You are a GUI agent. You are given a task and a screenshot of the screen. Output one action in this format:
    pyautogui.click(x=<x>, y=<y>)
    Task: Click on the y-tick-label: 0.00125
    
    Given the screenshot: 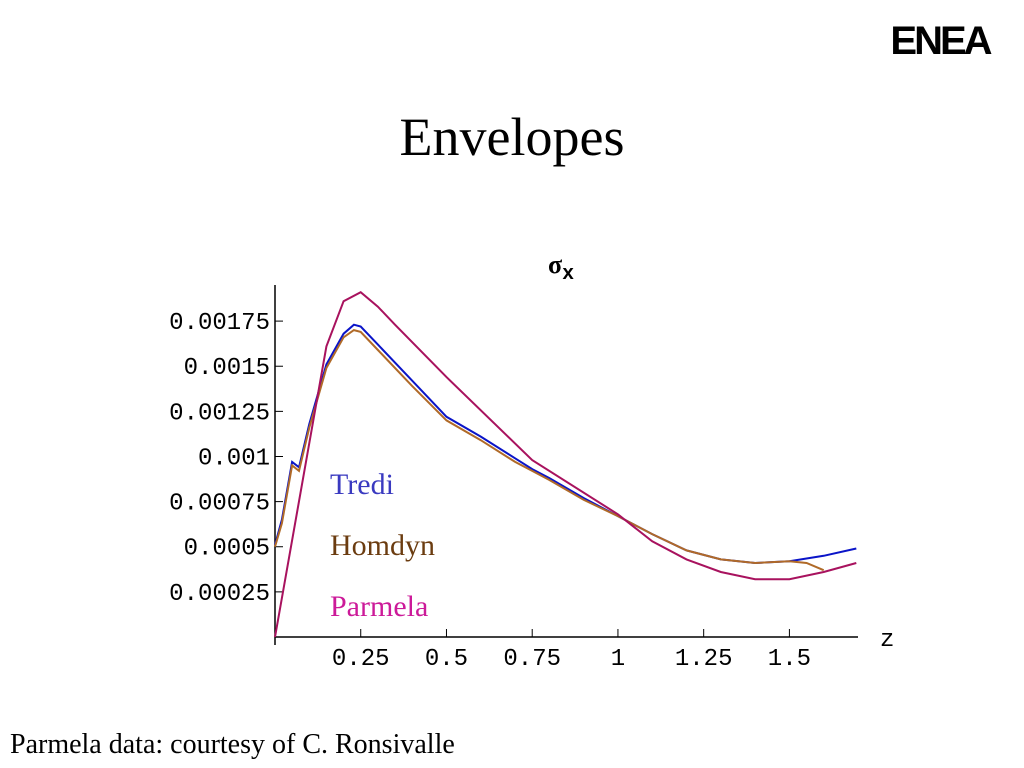 What is the action you would take?
    pyautogui.click(x=219, y=413)
    